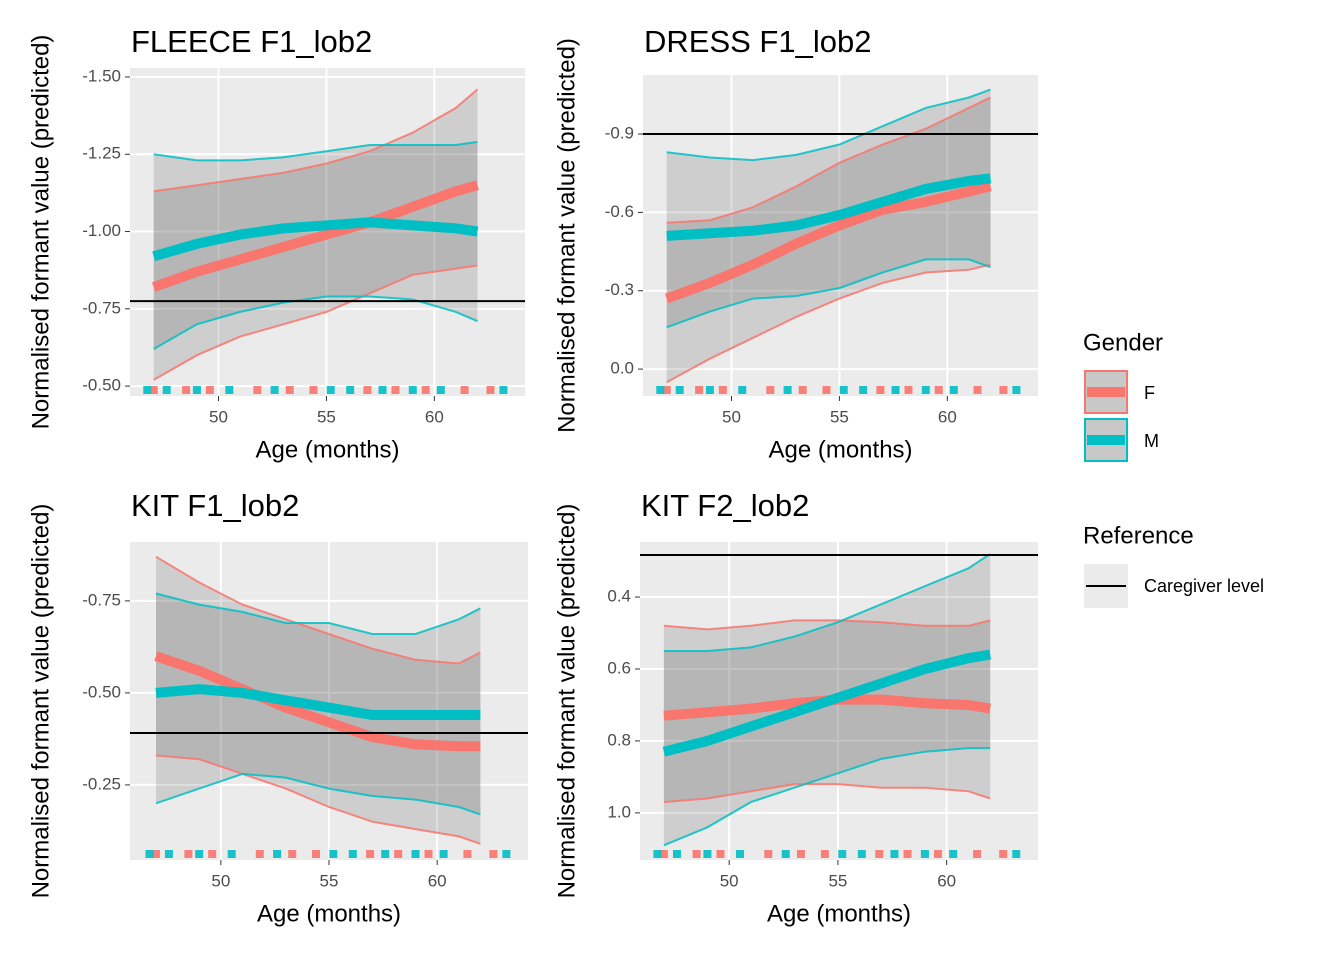  What do you see at coordinates (757, 41) in the screenshot?
I see `panel-title: DRESS F1_lob2` at bounding box center [757, 41].